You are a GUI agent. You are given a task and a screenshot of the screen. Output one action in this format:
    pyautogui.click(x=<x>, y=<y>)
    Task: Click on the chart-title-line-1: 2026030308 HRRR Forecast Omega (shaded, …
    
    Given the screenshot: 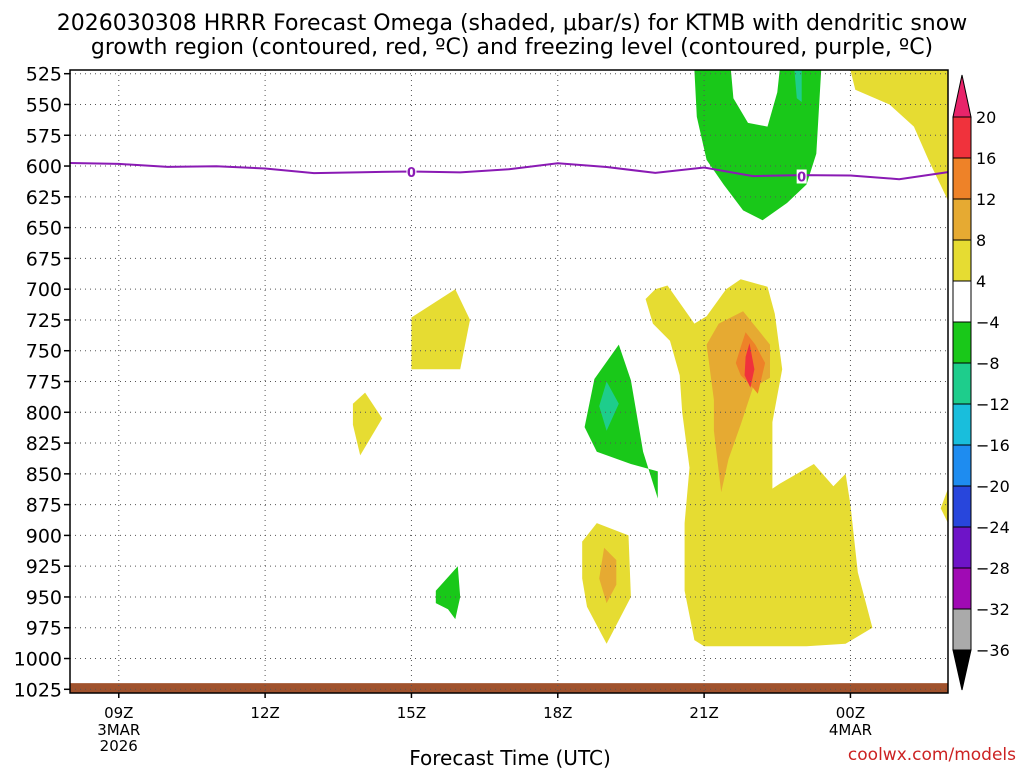 What is the action you would take?
    pyautogui.click(x=512, y=23)
    